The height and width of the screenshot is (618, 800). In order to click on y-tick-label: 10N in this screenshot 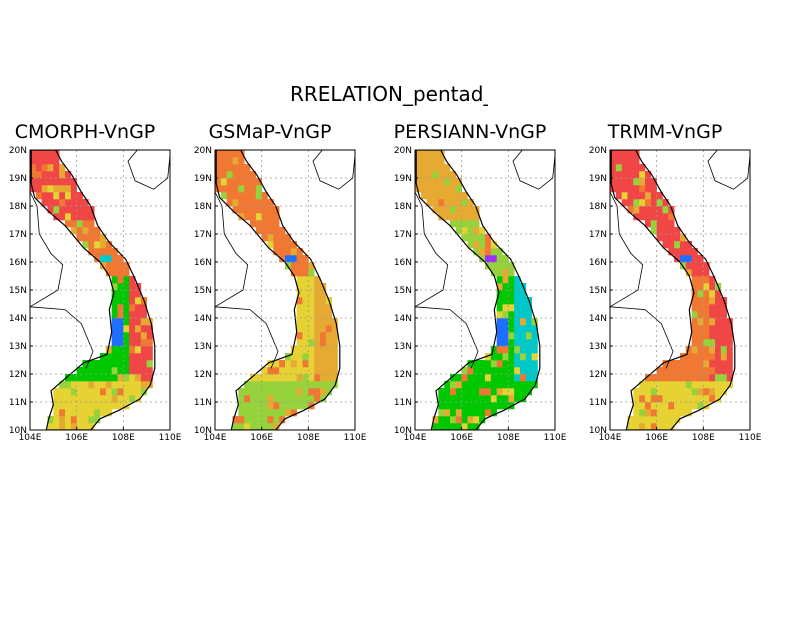, I will do `click(18, 431)`.